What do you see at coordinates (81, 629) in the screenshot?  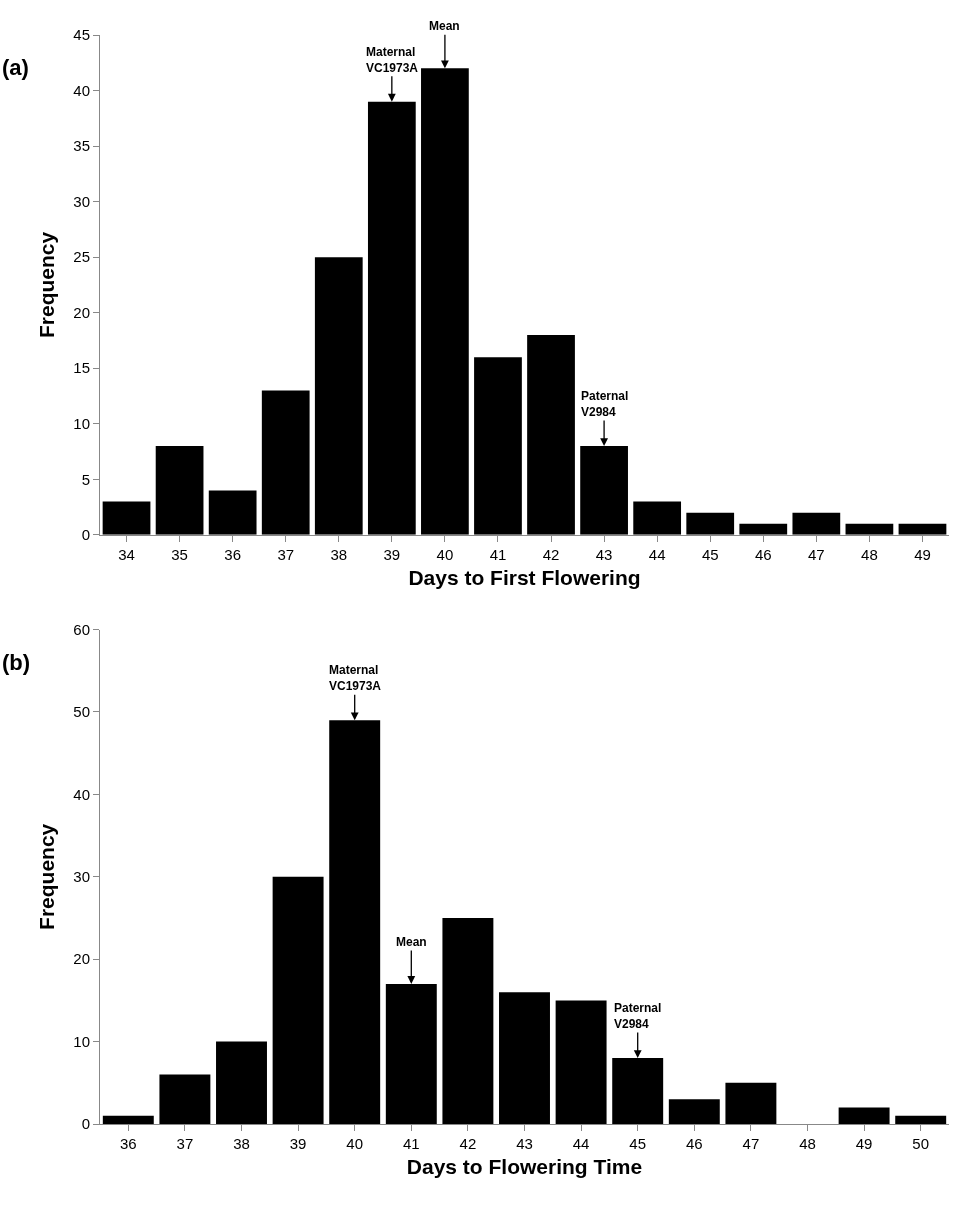 I see `y-tick-label: 60` at bounding box center [81, 629].